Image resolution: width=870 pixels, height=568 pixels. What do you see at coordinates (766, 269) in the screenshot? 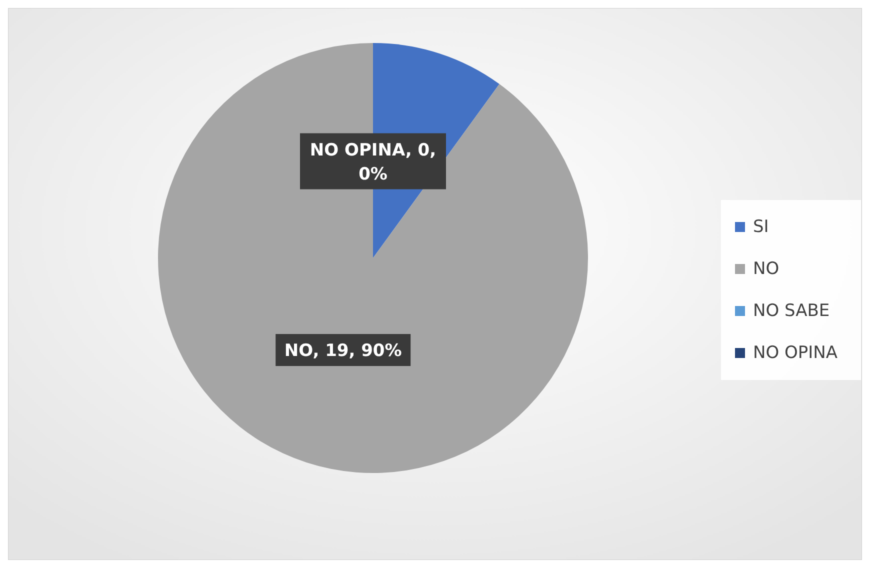
I see `legend-label: NO` at bounding box center [766, 269].